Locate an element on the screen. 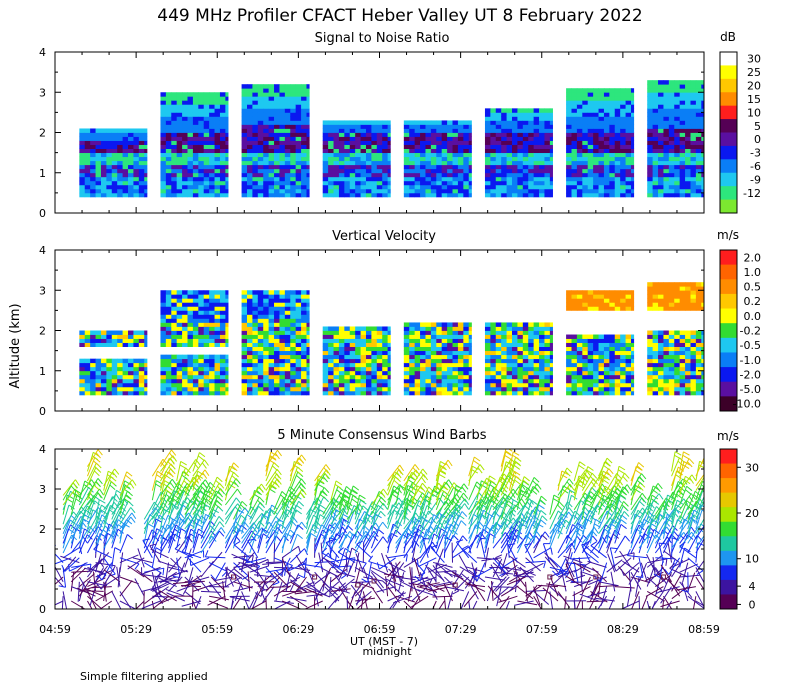  vv-heatmap is located at coordinates (391, 339).